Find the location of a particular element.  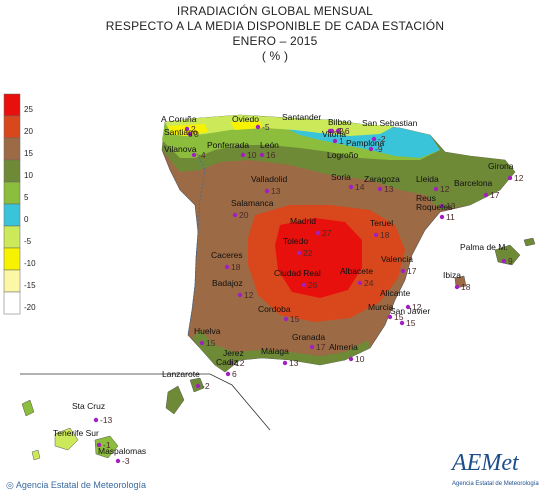

station-name: Roquetes is located at coordinates (434, 207).